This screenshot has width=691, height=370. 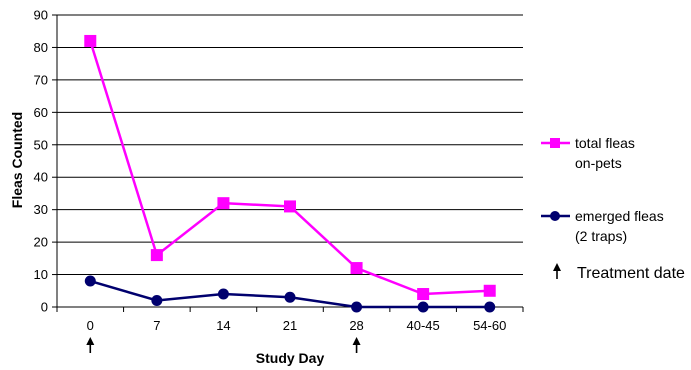 I want to click on y-tick-label: 80, so click(x=41, y=47).